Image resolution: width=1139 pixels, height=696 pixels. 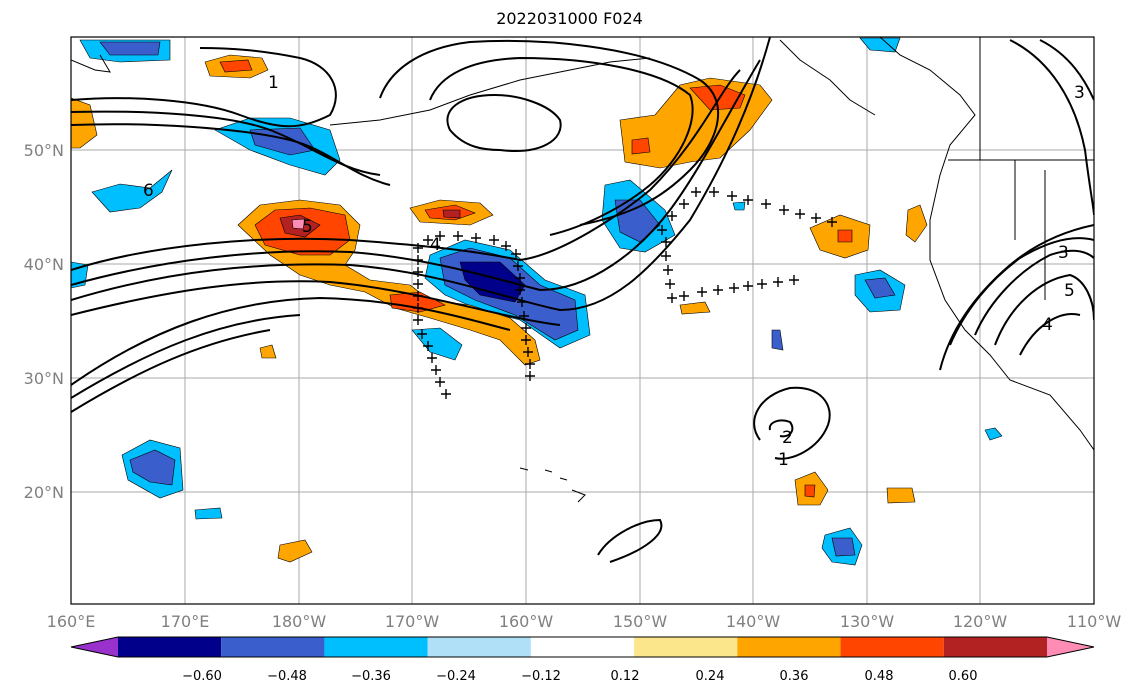 What do you see at coordinates (148, 191) in the screenshot?
I see `contour-label: 6` at bounding box center [148, 191].